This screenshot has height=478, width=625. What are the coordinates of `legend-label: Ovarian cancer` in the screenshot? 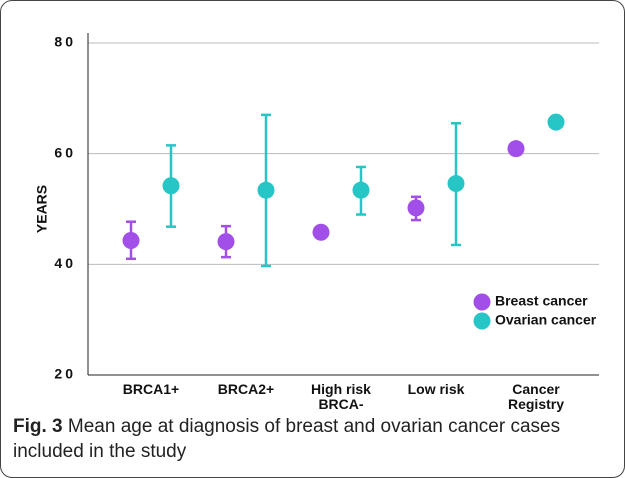 It's located at (546, 320).